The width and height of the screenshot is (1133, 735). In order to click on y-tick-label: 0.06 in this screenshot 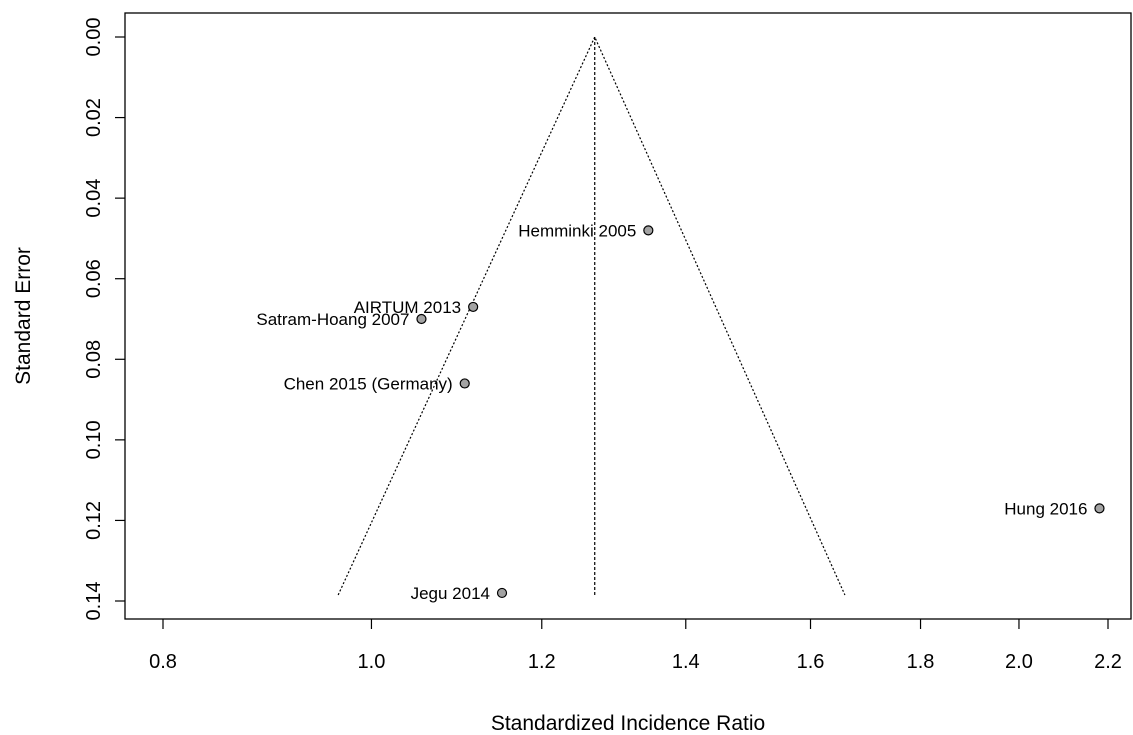, I will do `click(94, 278)`.